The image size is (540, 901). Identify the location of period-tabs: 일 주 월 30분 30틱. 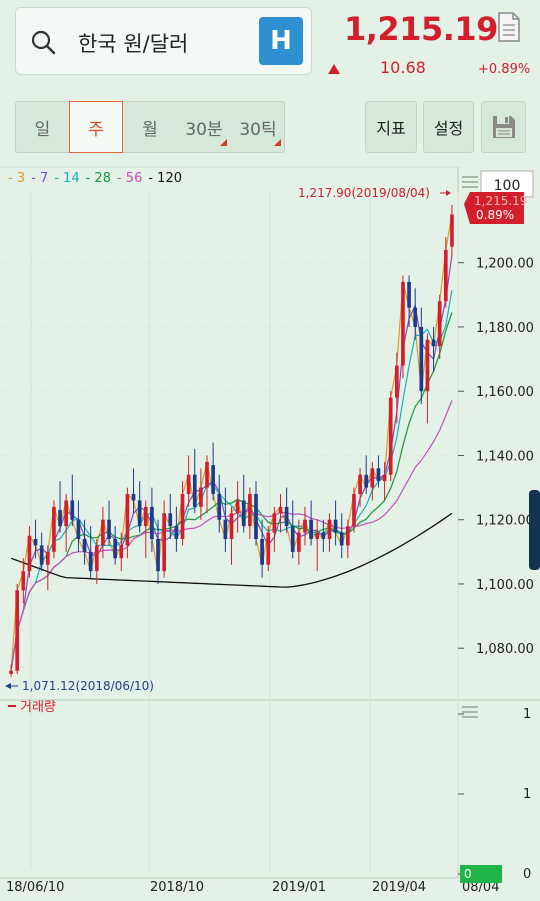
(150, 127).